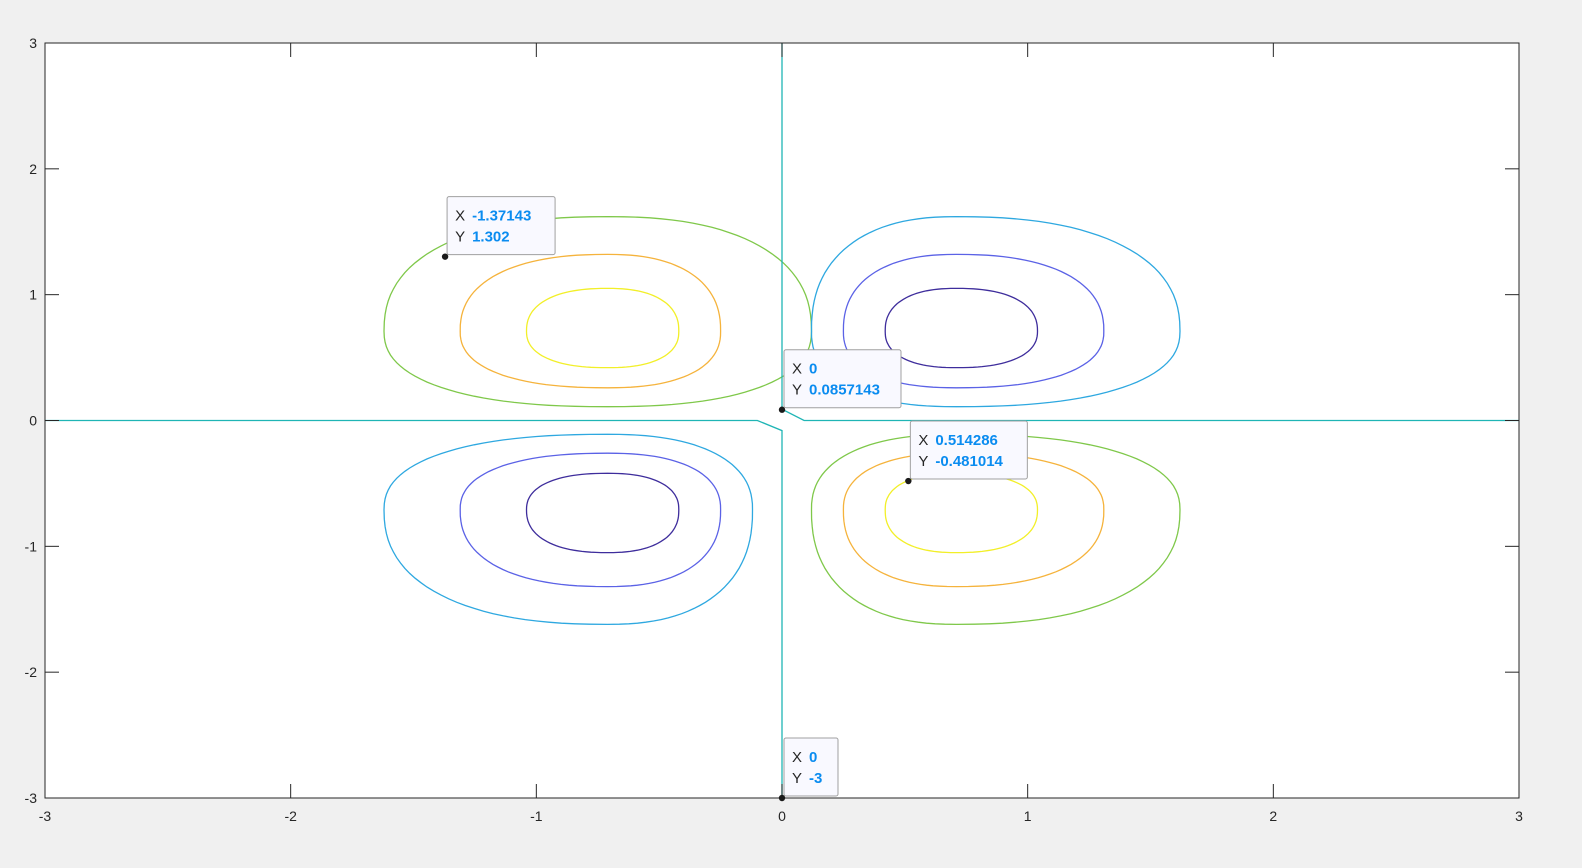 The height and width of the screenshot is (868, 1582). Describe the element at coordinates (33, 421) in the screenshot. I see `y-tick-label: 0` at that location.